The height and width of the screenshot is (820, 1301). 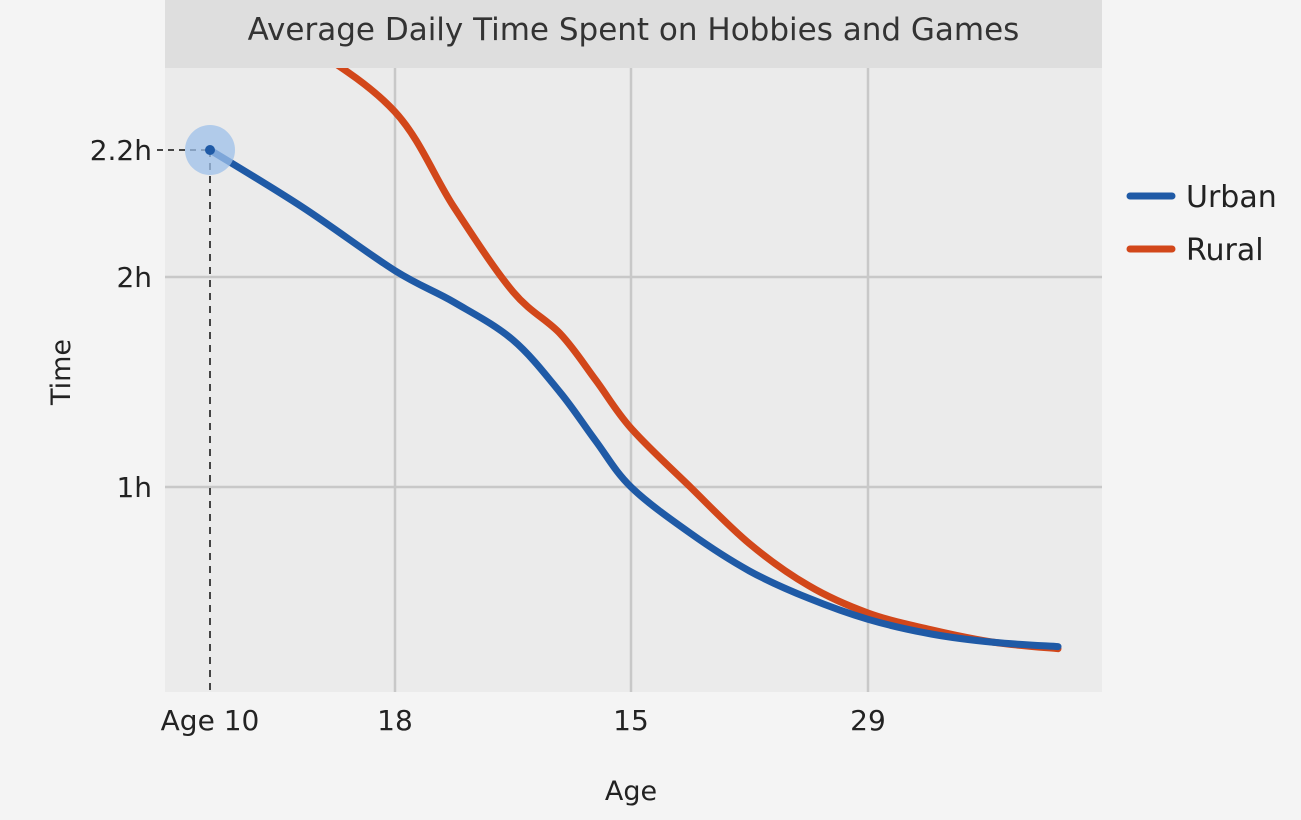 I want to click on y-axis-label: Time, so click(x=61, y=372).